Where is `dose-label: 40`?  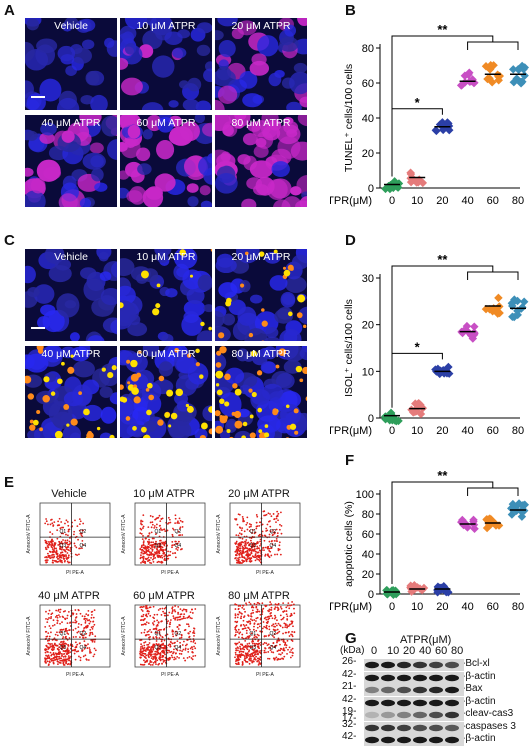
dose-label: 40 is located at coordinates (425, 651).